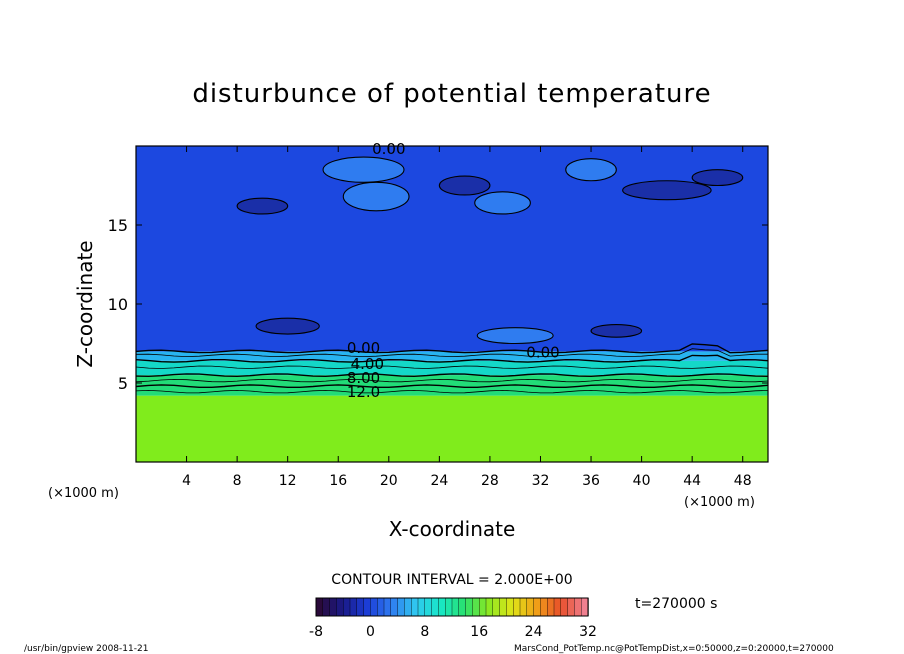 The height and width of the screenshot is (654, 904). I want to click on colorbar-frame, so click(452, 607).